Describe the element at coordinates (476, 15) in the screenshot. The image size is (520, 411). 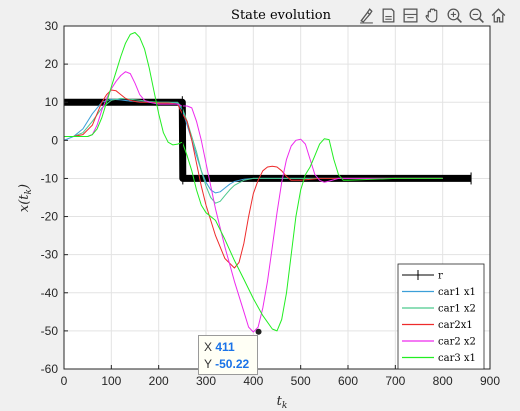
I see `zoom-out-icon` at that location.